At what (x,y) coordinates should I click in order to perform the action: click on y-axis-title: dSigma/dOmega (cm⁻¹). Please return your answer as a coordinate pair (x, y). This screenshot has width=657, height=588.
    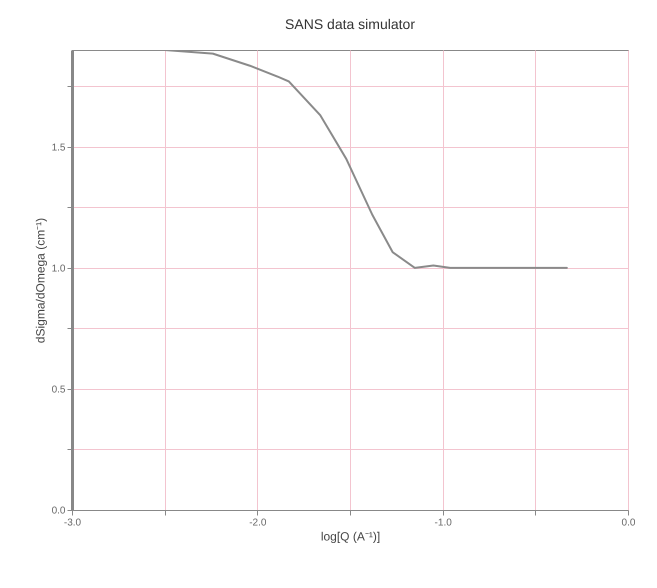
    Looking at the image, I should click on (41, 281).